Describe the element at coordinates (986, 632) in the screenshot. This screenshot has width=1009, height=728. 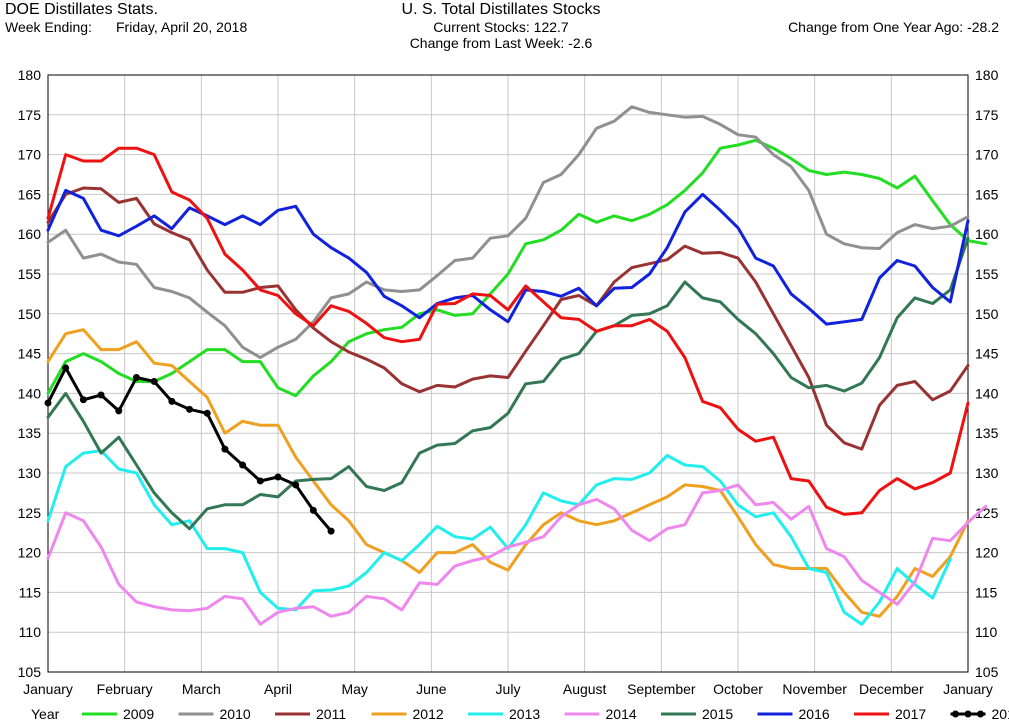
I see `y-tick-label-right: 110` at that location.